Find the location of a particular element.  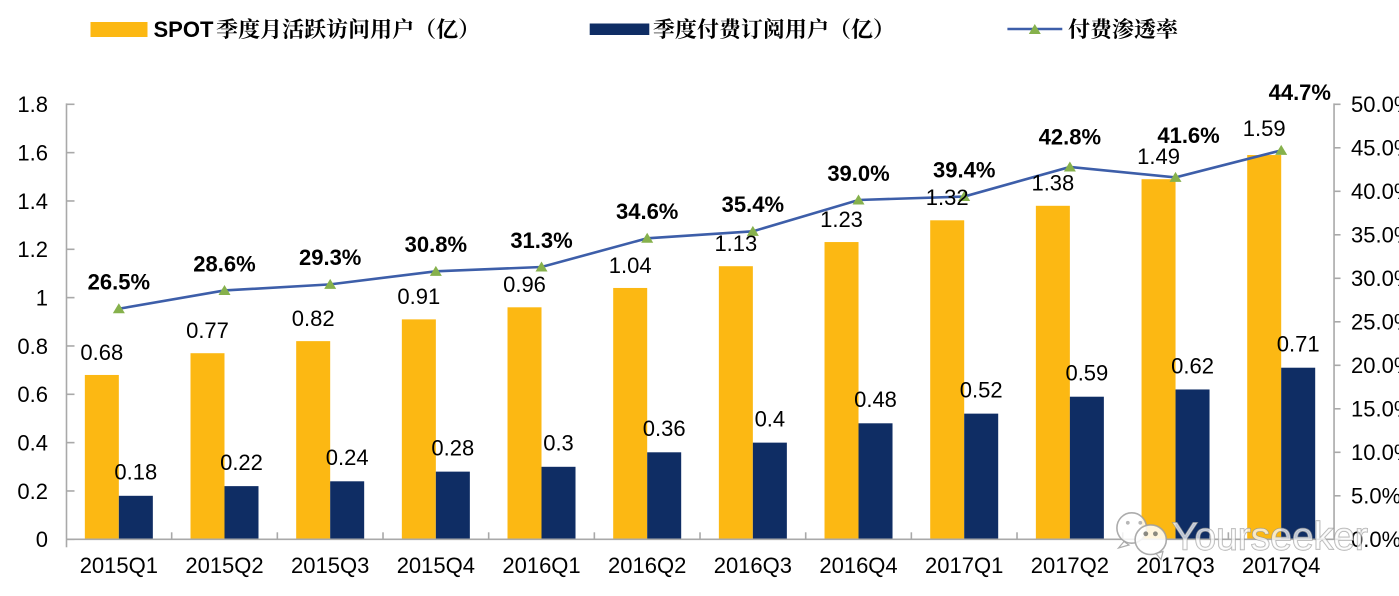

svg-text: 0.28 is located at coordinates (452, 447).